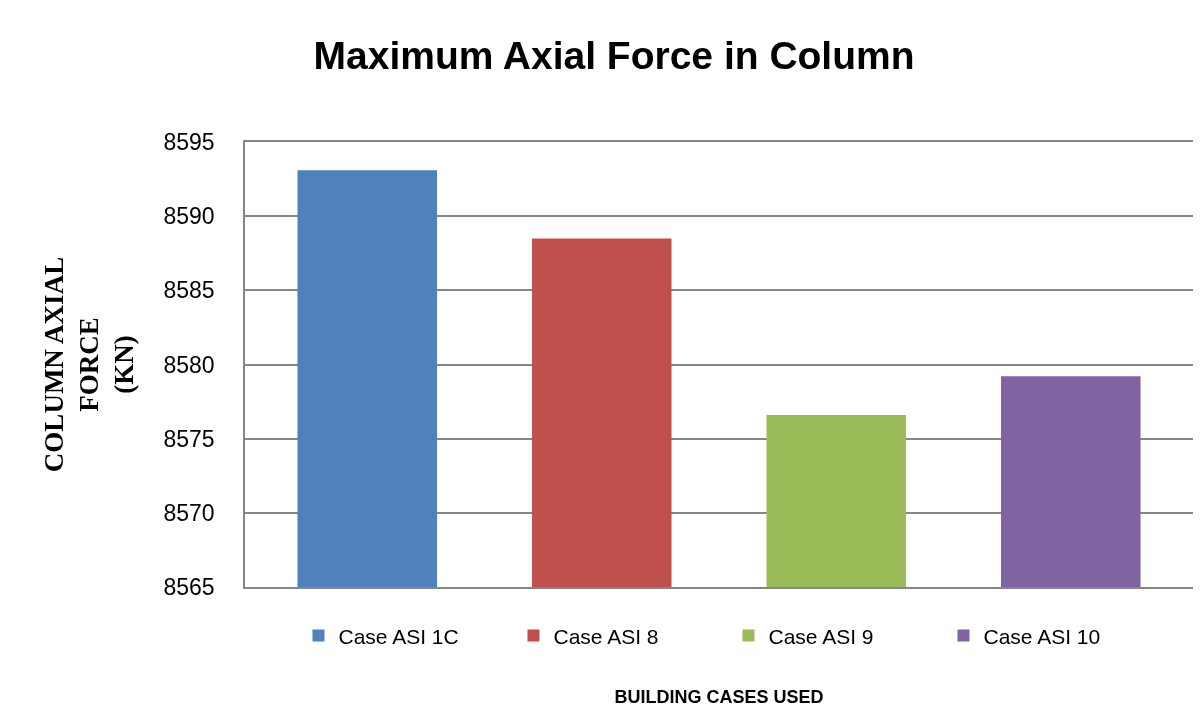 The height and width of the screenshot is (713, 1204). What do you see at coordinates (189, 290) in the screenshot?
I see `y-tick-label: 8585` at bounding box center [189, 290].